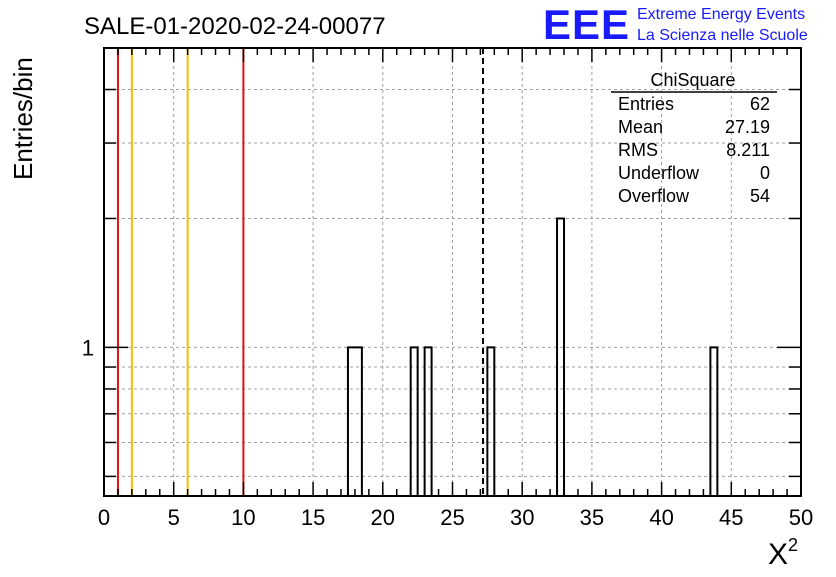 The image size is (836, 577). I want to click on stats-row-value: 27.19, so click(747, 127).